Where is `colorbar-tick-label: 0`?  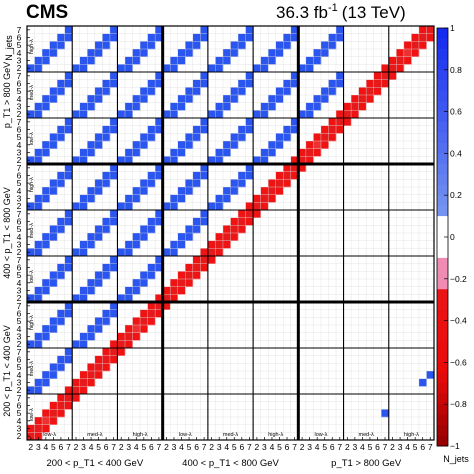 colorbar-tick-label: 0 is located at coordinates (452, 237).